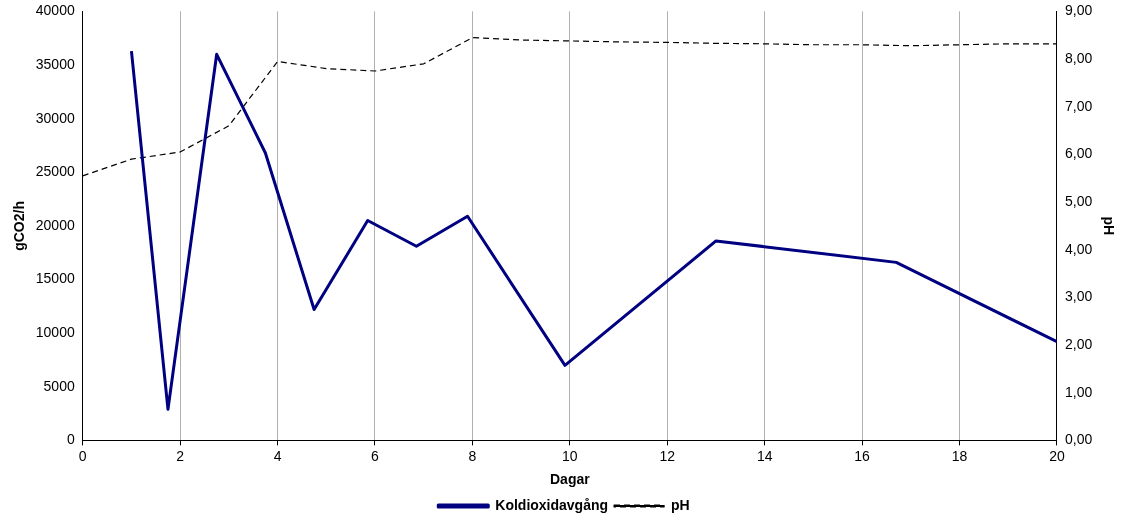 Image resolution: width=1128 pixels, height=523 pixels. I want to click on y2-tick-label: 9,00, so click(1078, 10).